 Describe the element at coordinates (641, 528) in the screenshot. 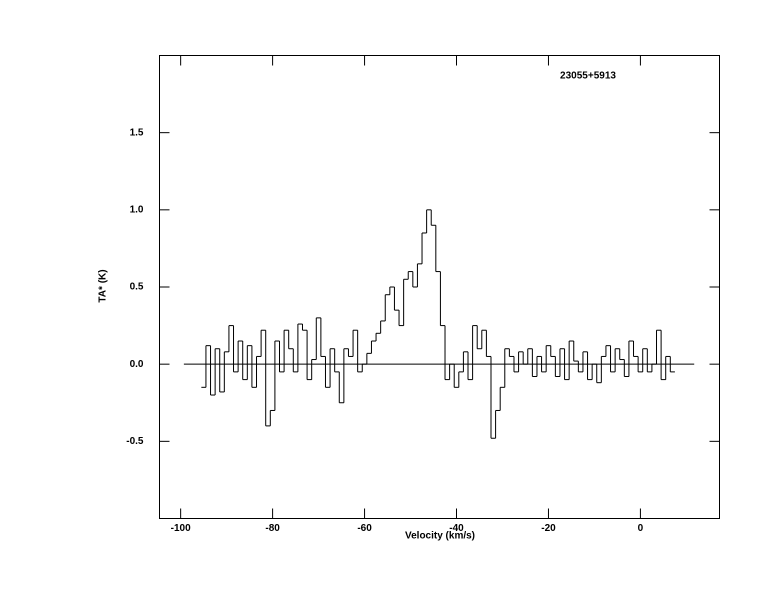

I see `x-tick-label: 0` at that location.